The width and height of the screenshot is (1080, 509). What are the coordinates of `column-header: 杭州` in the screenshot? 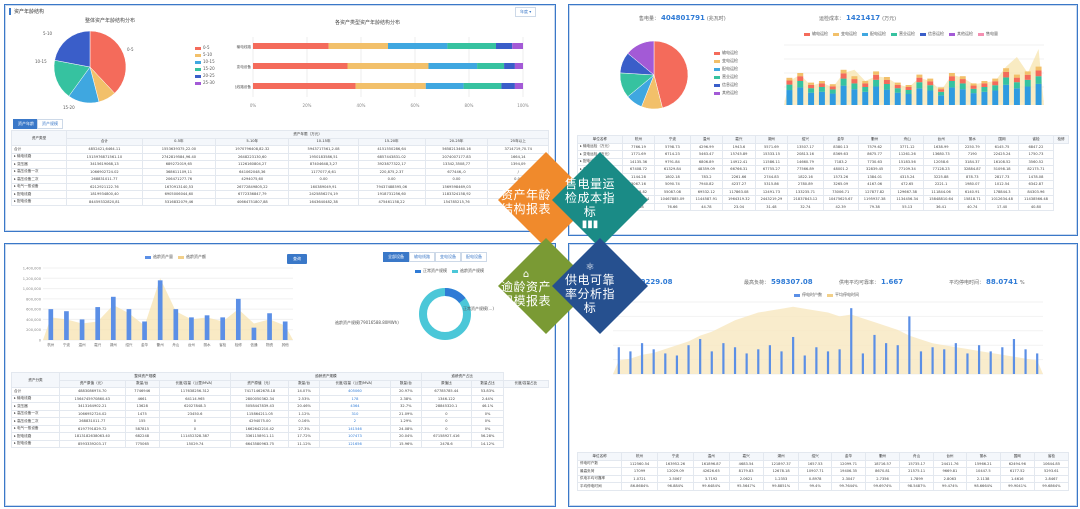 It's located at (639, 456).